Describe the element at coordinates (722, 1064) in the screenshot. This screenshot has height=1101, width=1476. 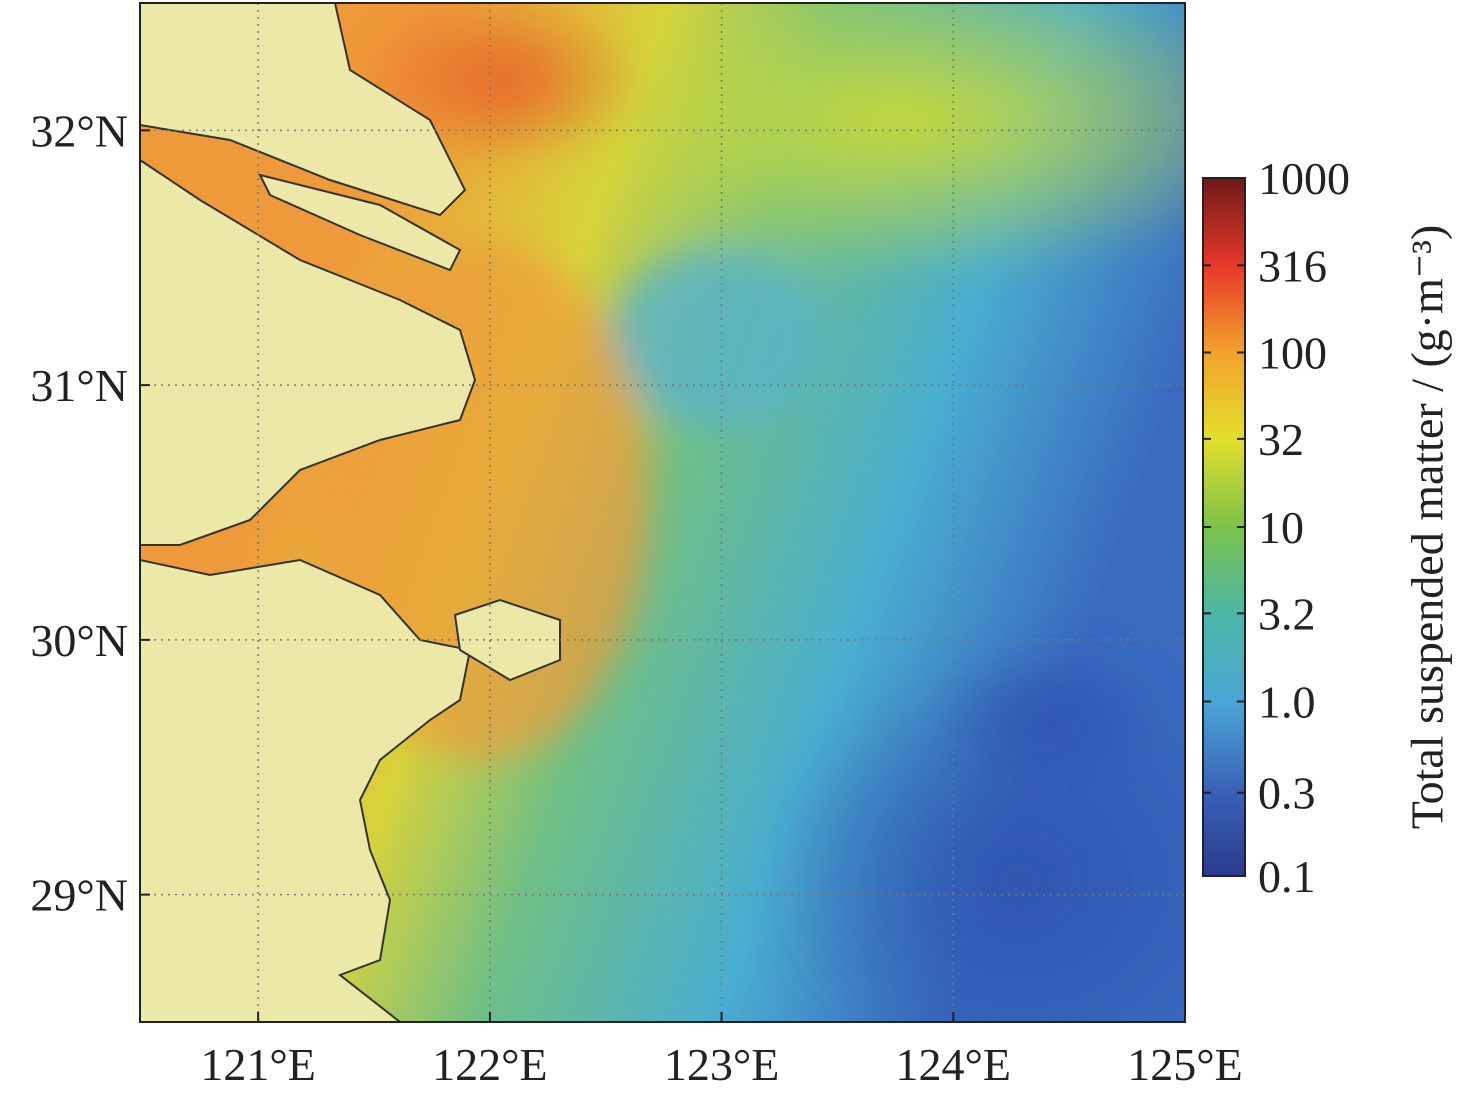
I see `x-tick-label: 123°E` at that location.